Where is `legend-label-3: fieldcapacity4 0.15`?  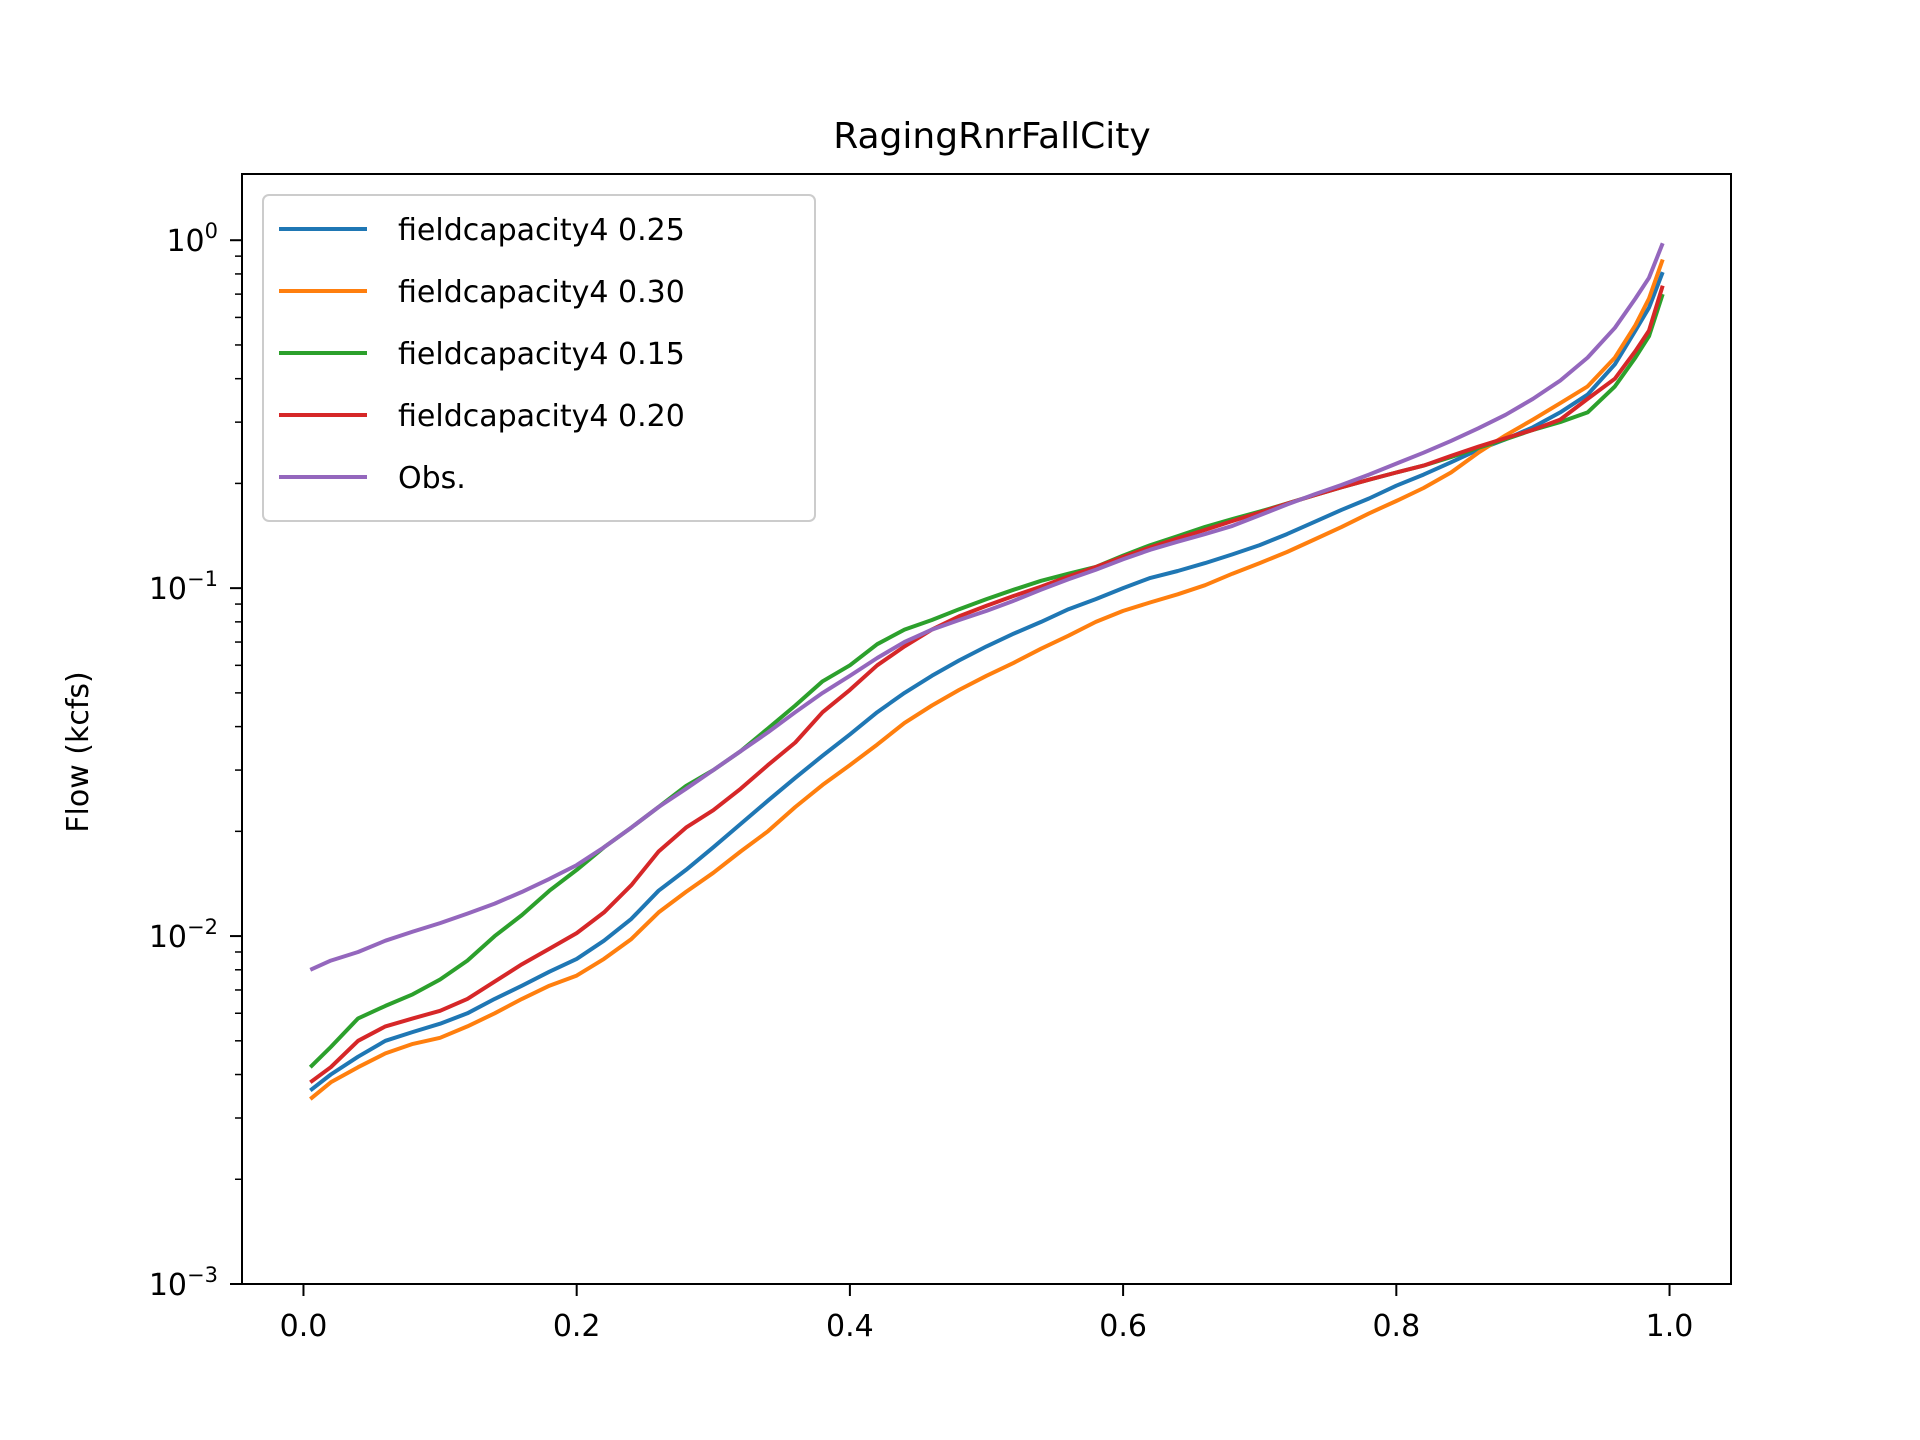 legend-label-3: fieldcapacity4 0.15 is located at coordinates (541, 354).